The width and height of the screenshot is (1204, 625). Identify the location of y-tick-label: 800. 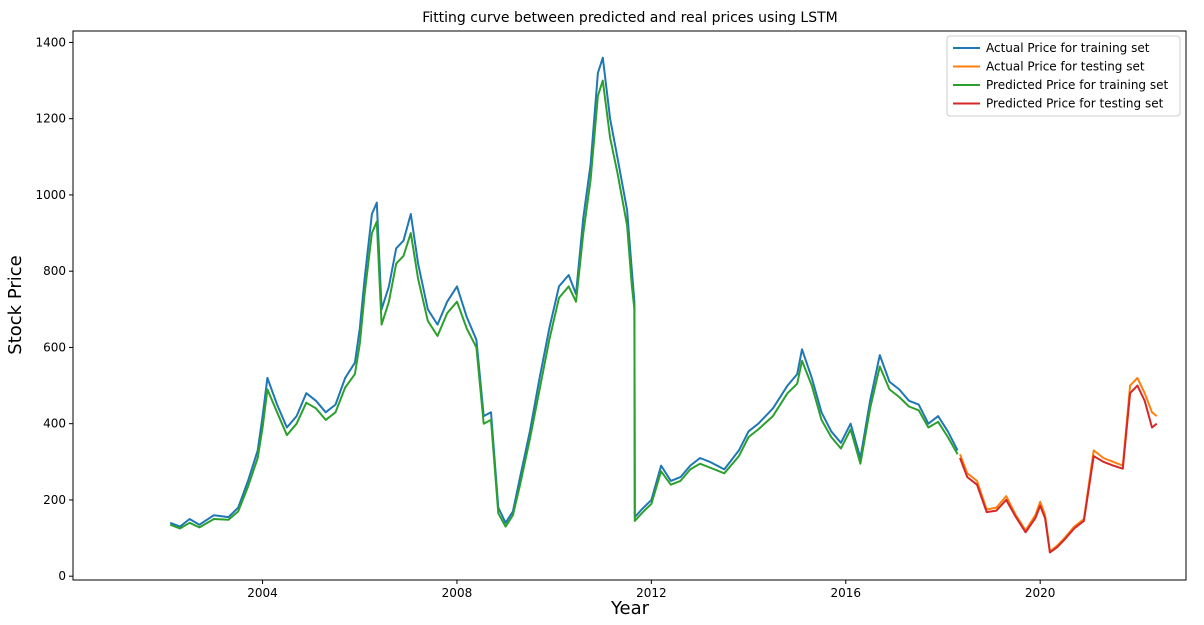
(54, 271).